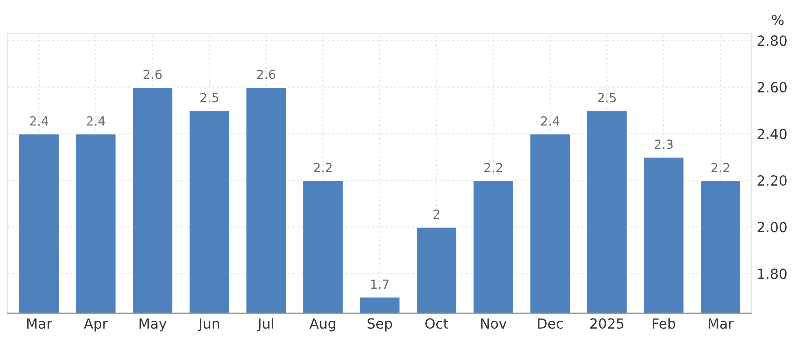 Image resolution: width=800 pixels, height=337 pixels. Describe the element at coordinates (772, 227) in the screenshot. I see `y-tick-label: 2.00` at that location.